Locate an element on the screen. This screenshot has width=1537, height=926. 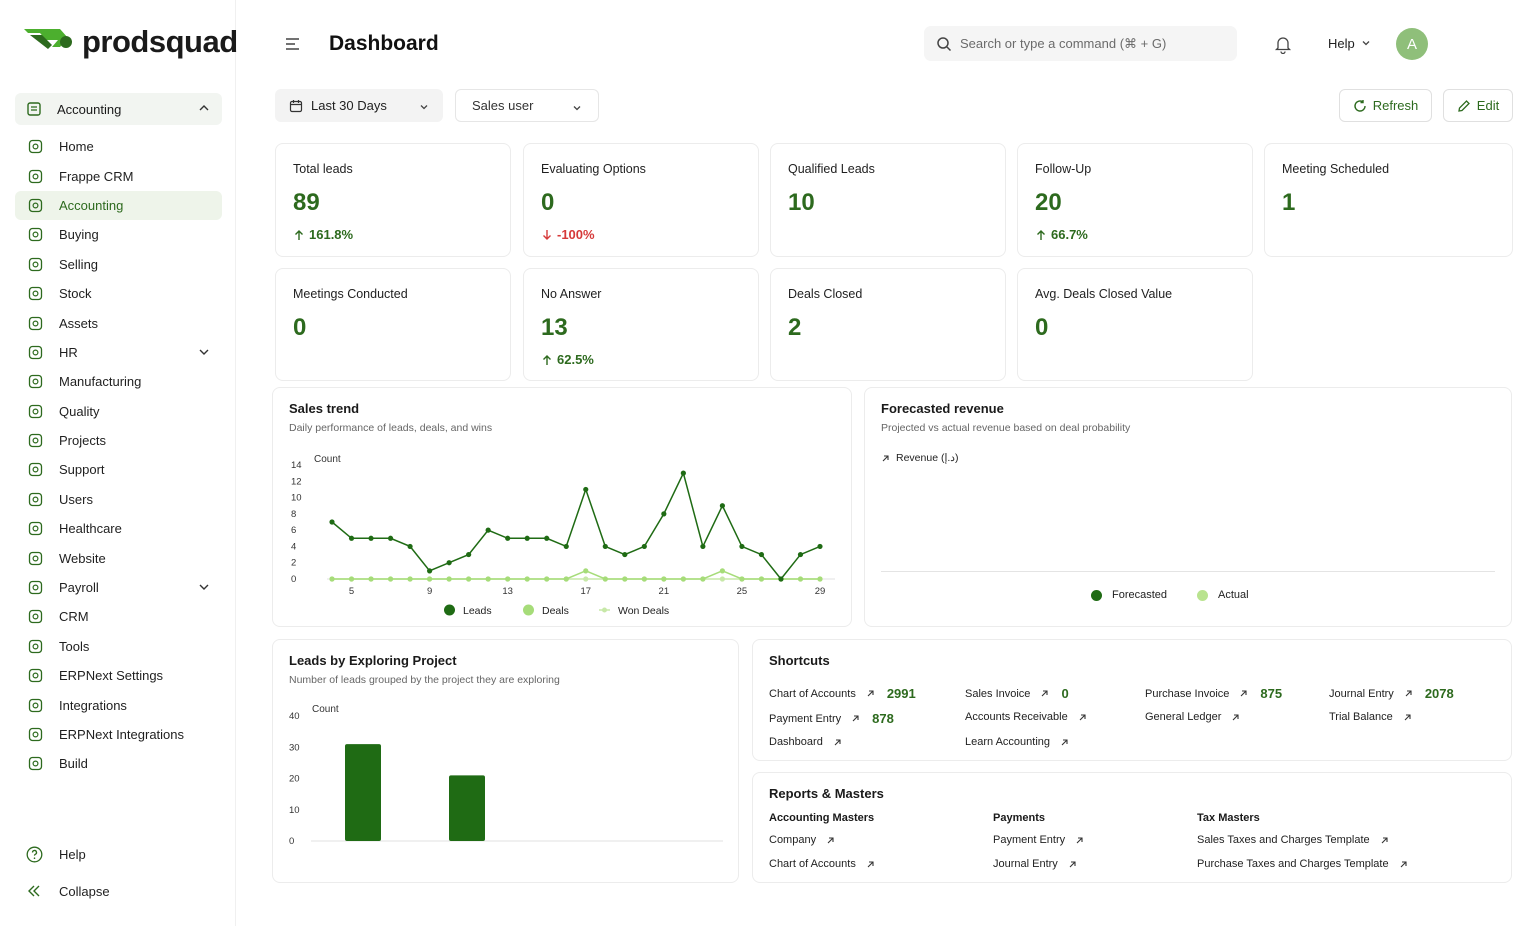
workspace-icon is located at coordinates (34, 109).